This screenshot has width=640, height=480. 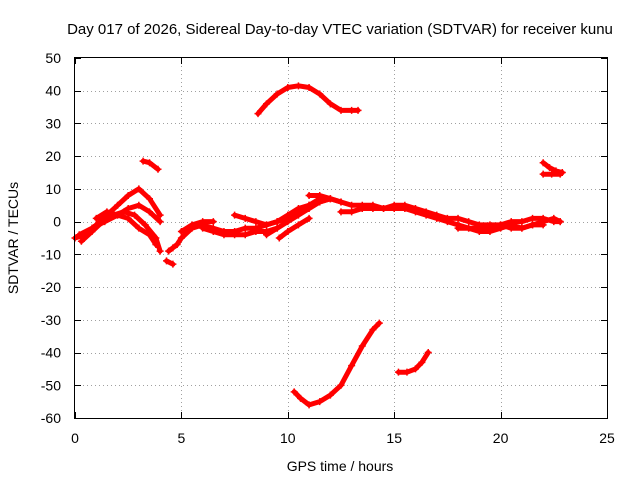 I want to click on y-tick-label: -20, so click(x=51, y=287).